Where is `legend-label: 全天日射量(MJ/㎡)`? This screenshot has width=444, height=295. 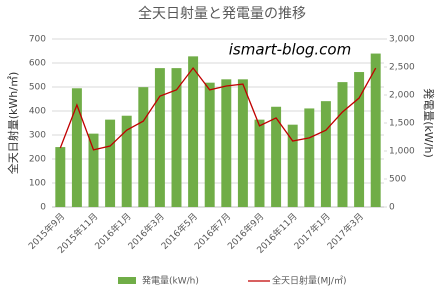 legend-label: 全天日射量(MJ/㎡) is located at coordinates (309, 281).